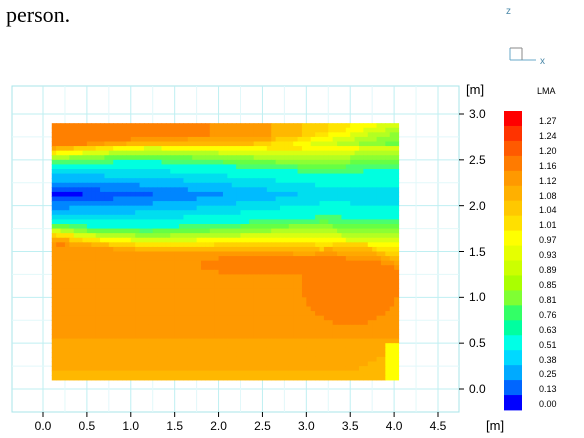  What do you see at coordinates (548, 195) in the screenshot?
I see `colorbar-label: 1.08` at bounding box center [548, 195].